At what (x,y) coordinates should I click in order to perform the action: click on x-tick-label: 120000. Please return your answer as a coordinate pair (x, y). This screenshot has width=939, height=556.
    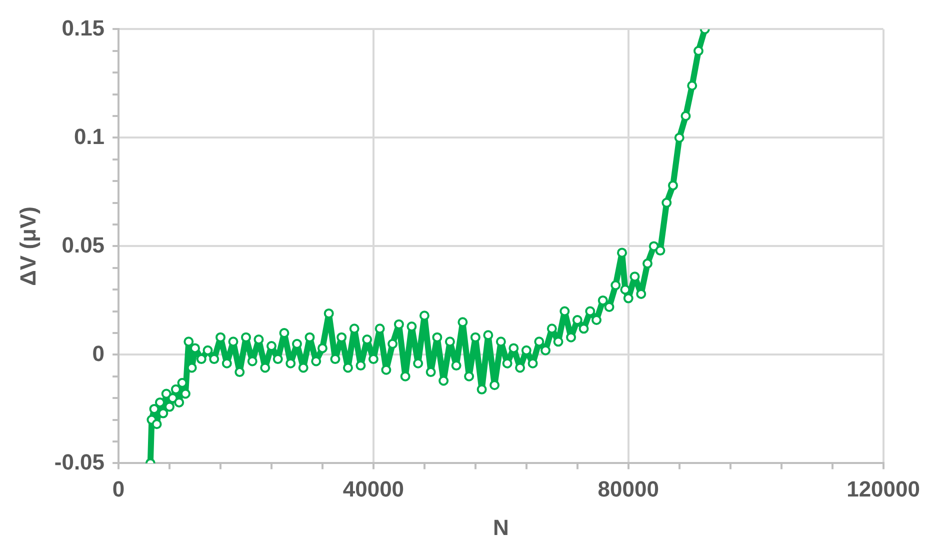
    Looking at the image, I should click on (883, 489).